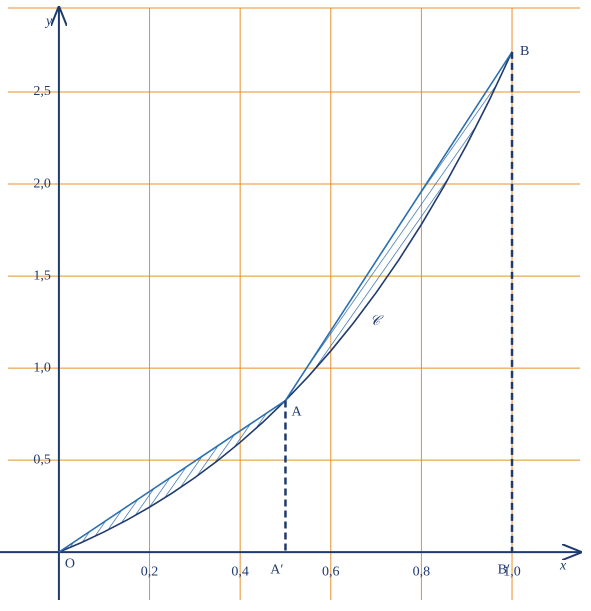  I want to click on y-tick-label: 1,5, so click(42, 275).